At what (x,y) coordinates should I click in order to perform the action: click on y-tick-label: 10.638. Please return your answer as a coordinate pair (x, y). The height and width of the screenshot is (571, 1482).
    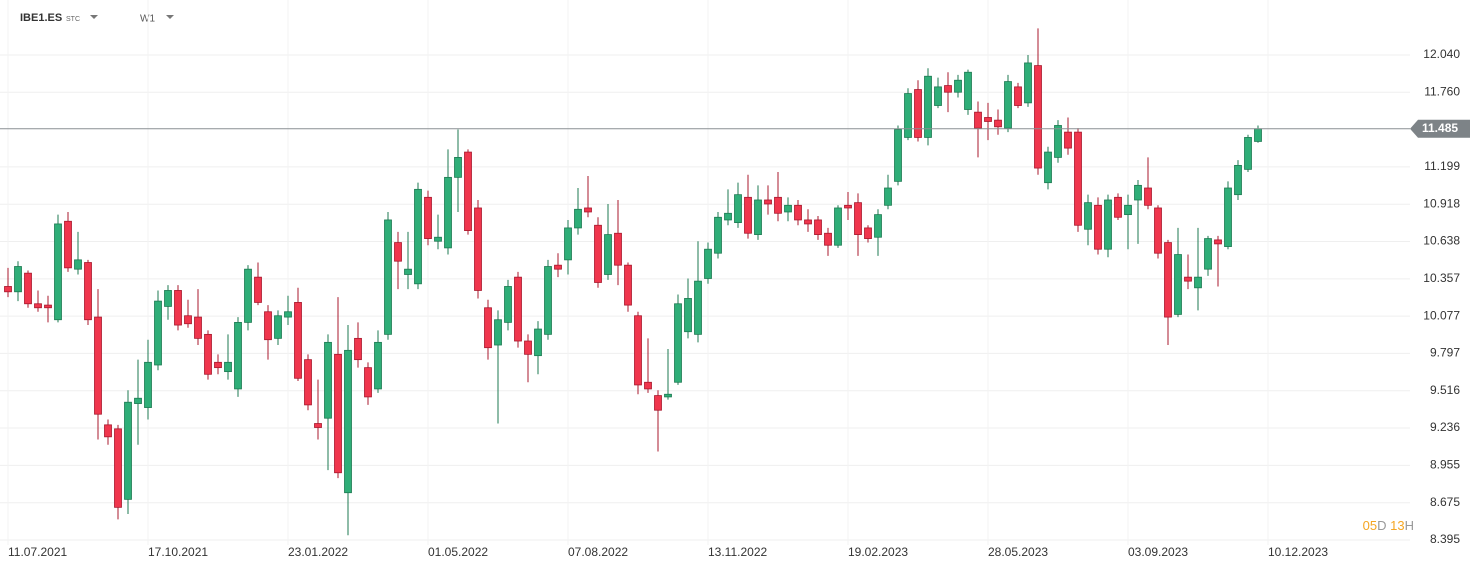
    Looking at the image, I should click on (1441, 241).